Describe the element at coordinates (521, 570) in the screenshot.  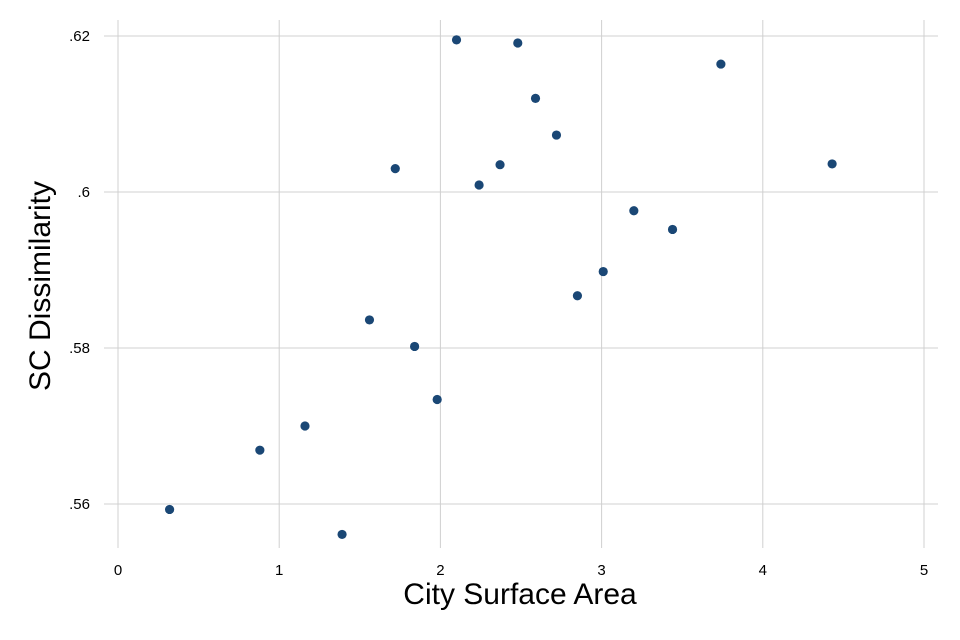
I see `x-tick-labels: 0 1 2 3 4 5` at that location.